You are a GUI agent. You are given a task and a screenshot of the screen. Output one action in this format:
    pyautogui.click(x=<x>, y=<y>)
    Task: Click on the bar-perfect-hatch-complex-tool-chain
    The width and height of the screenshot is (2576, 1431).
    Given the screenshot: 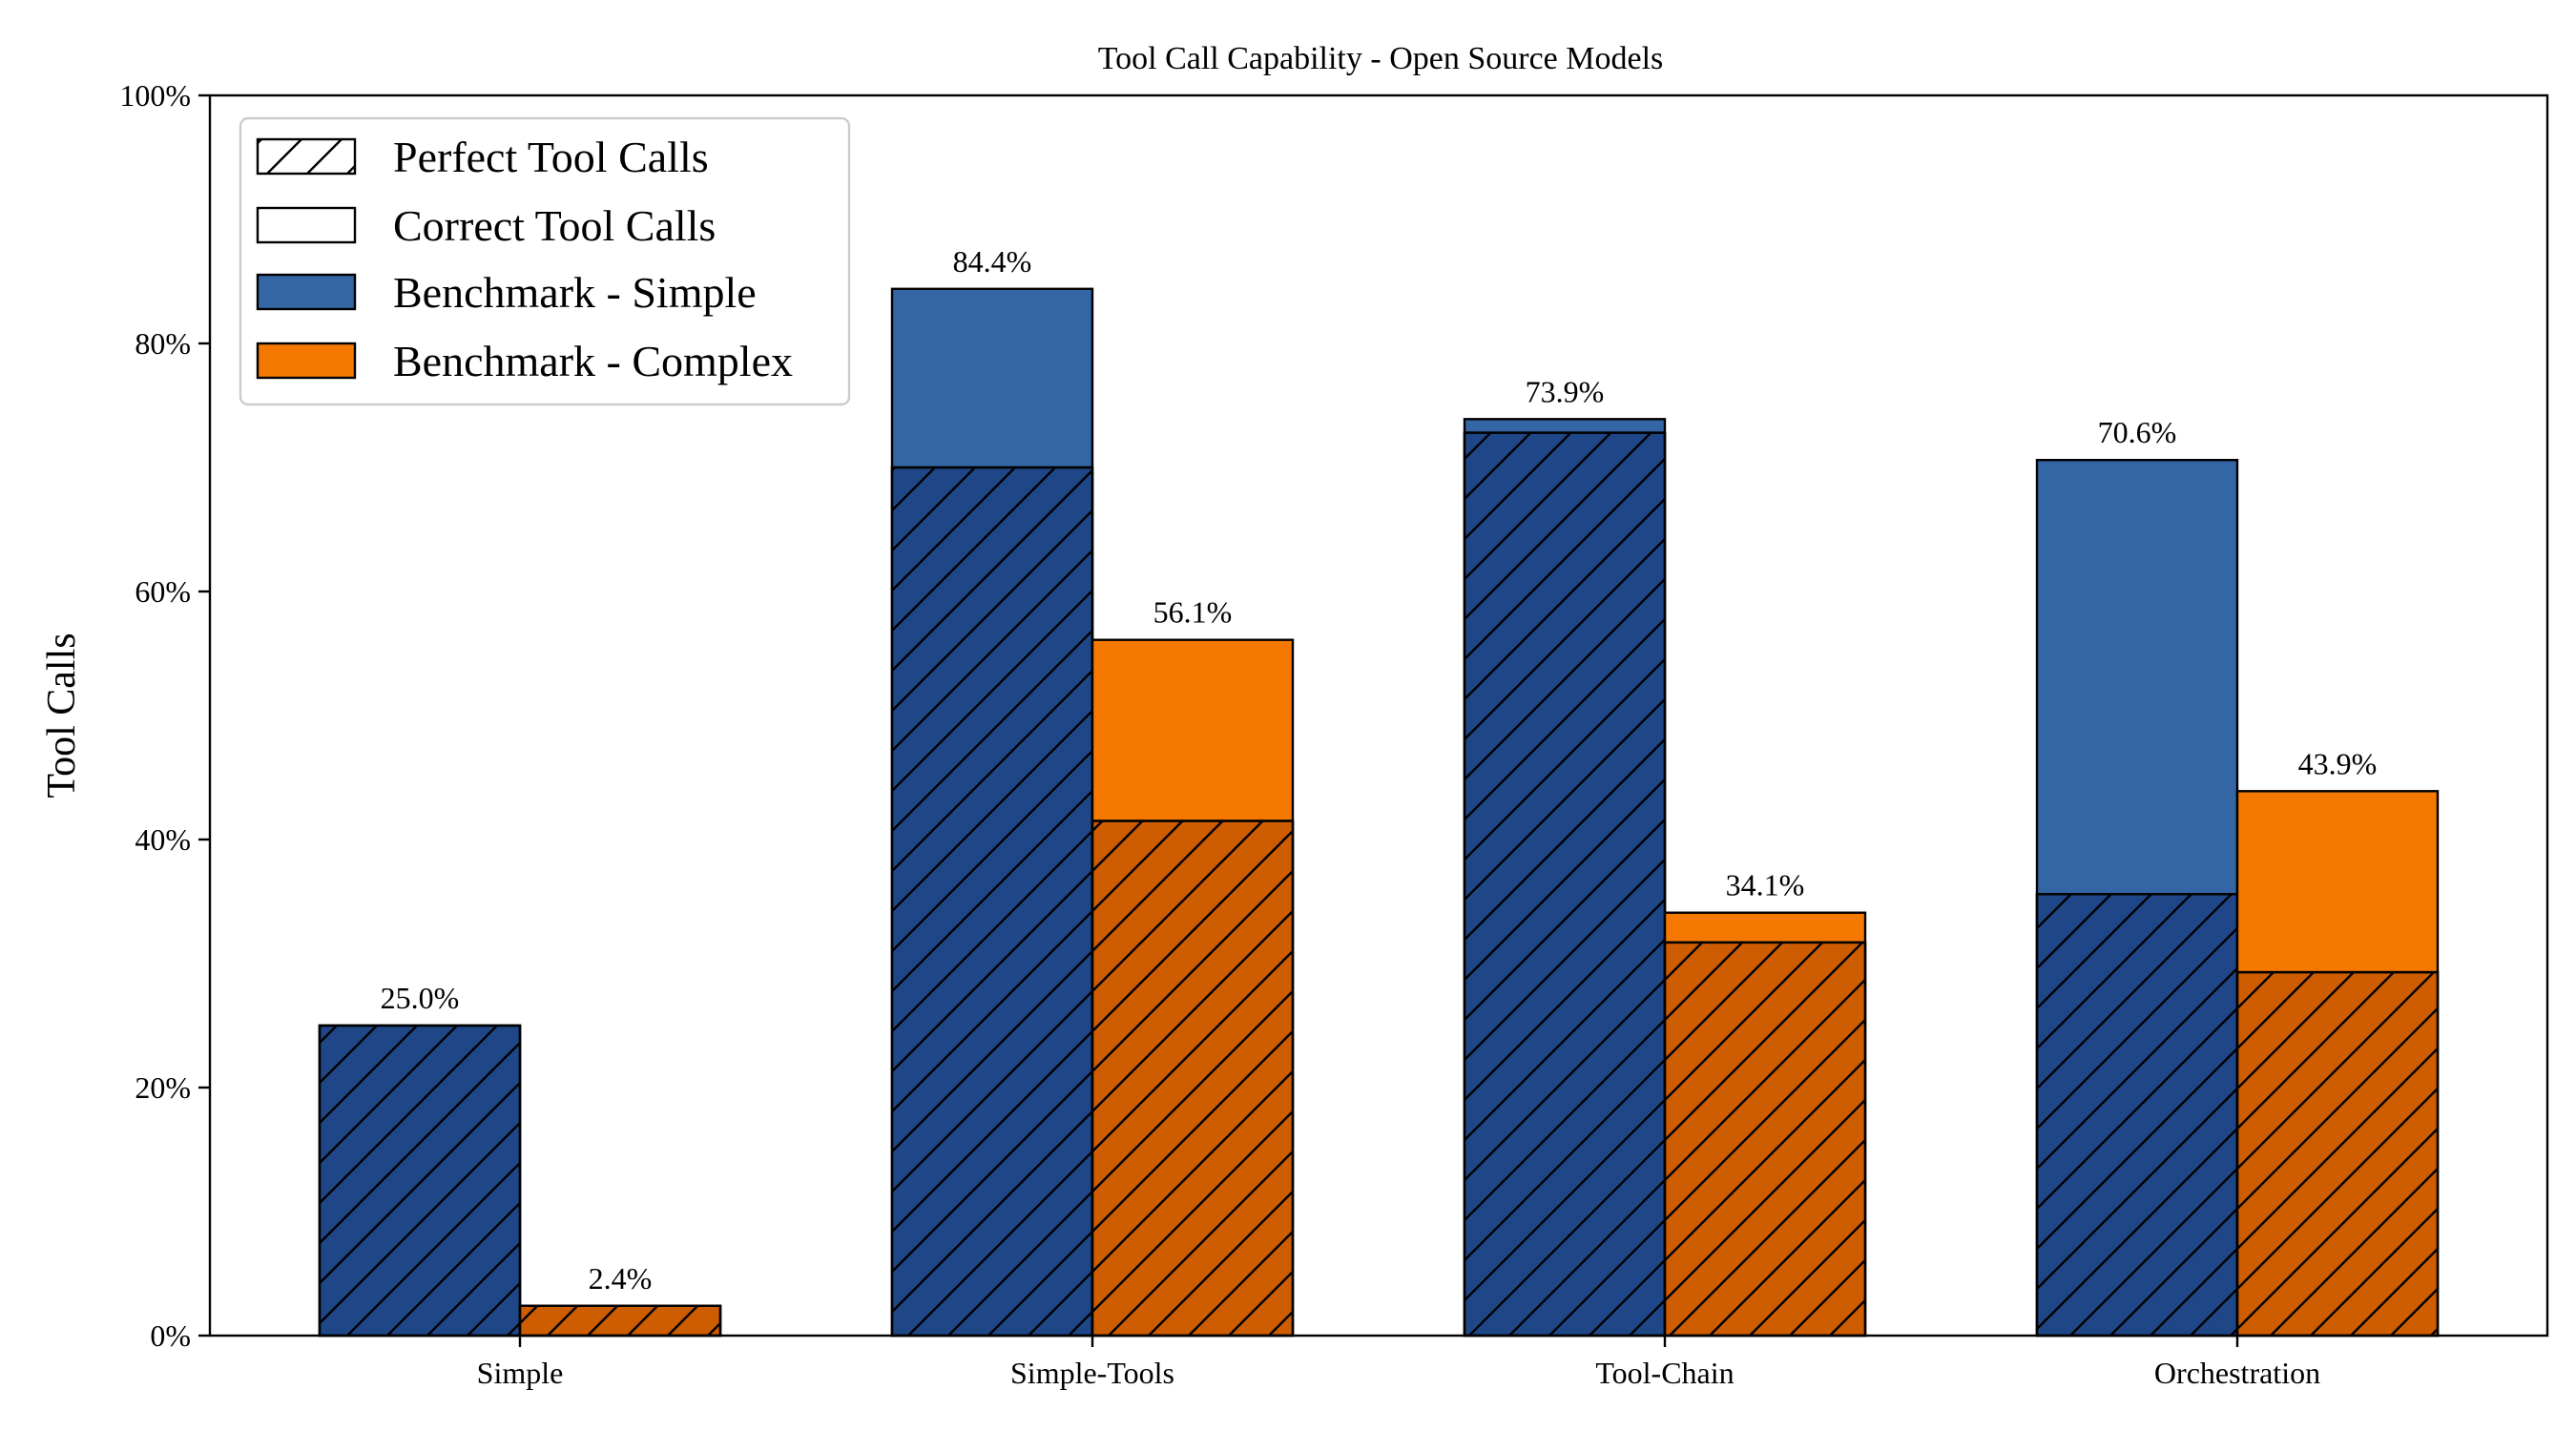 What is the action you would take?
    pyautogui.click(x=1765, y=1139)
    